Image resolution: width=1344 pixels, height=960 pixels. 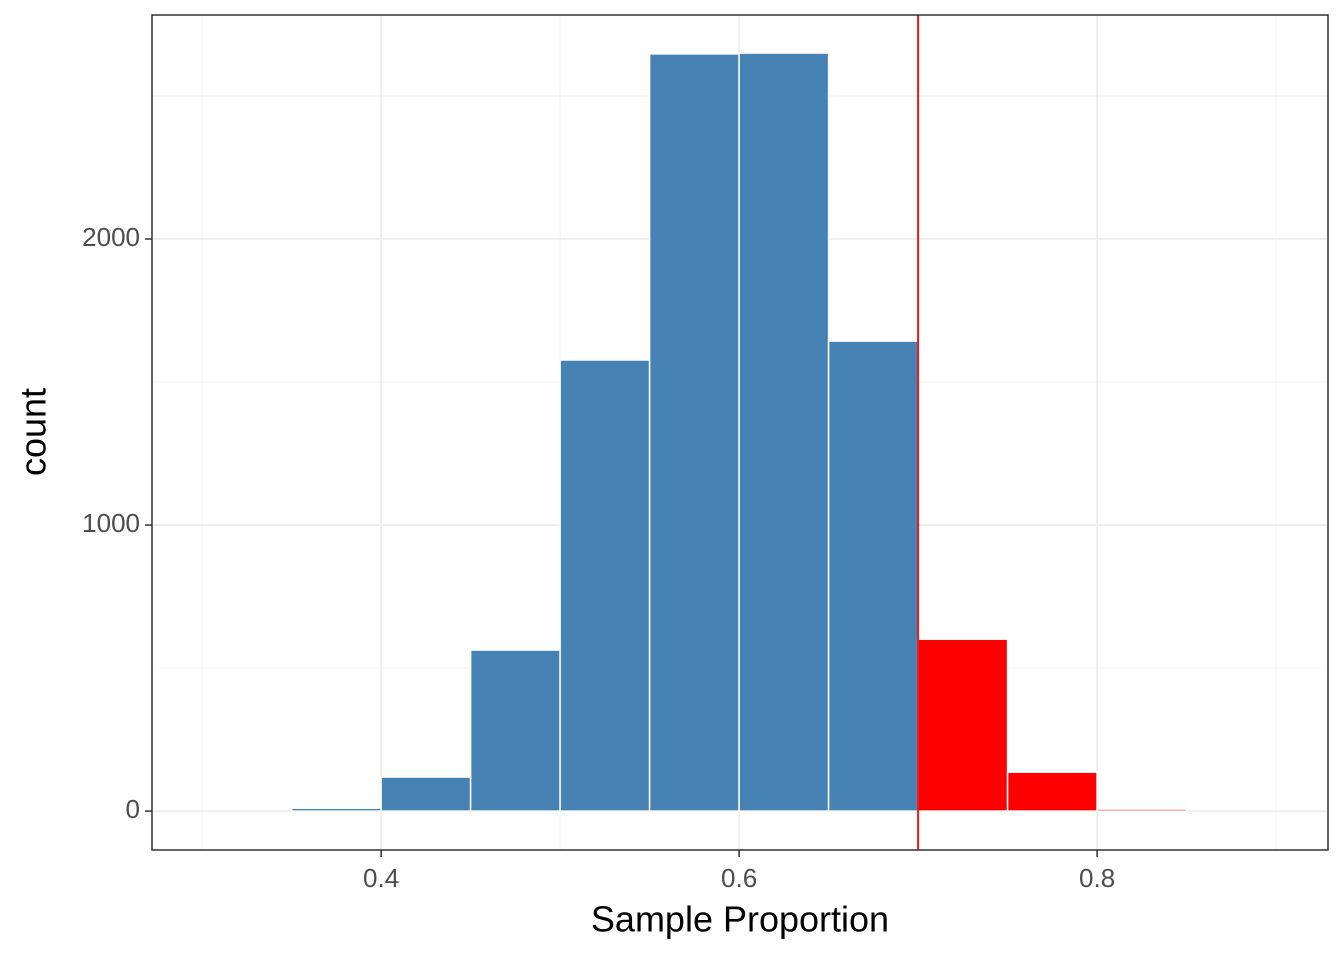 What do you see at coordinates (1097, 878) in the screenshot?
I see `x-tick-label: 0.8` at bounding box center [1097, 878].